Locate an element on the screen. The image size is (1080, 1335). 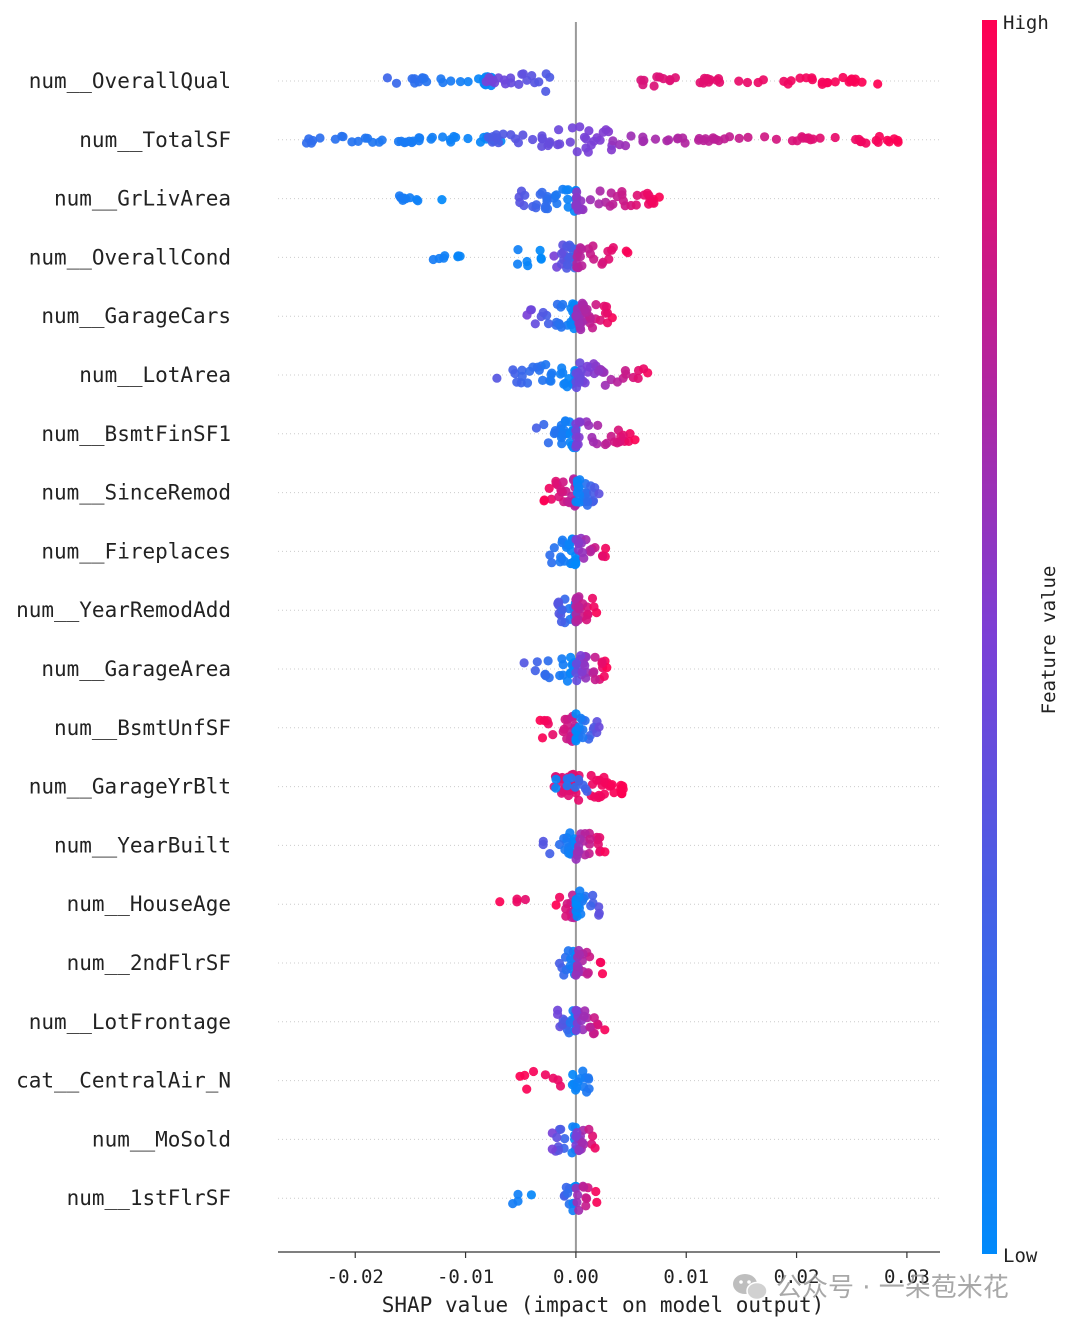
x-tick-label: 0.00 is located at coordinates (576, 1277).